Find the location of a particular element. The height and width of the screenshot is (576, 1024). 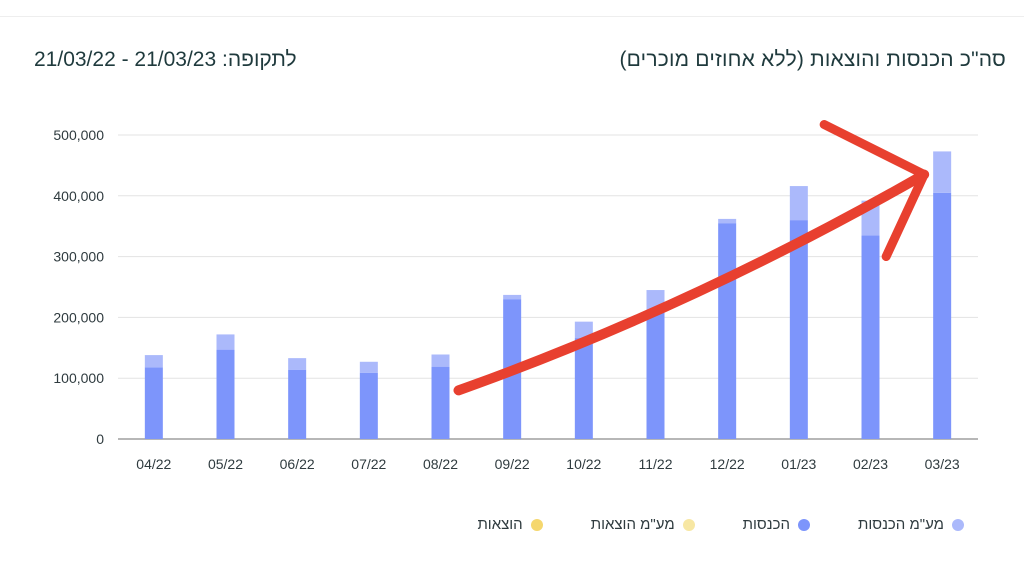

y-tick-label: 0 is located at coordinates (100, 439).